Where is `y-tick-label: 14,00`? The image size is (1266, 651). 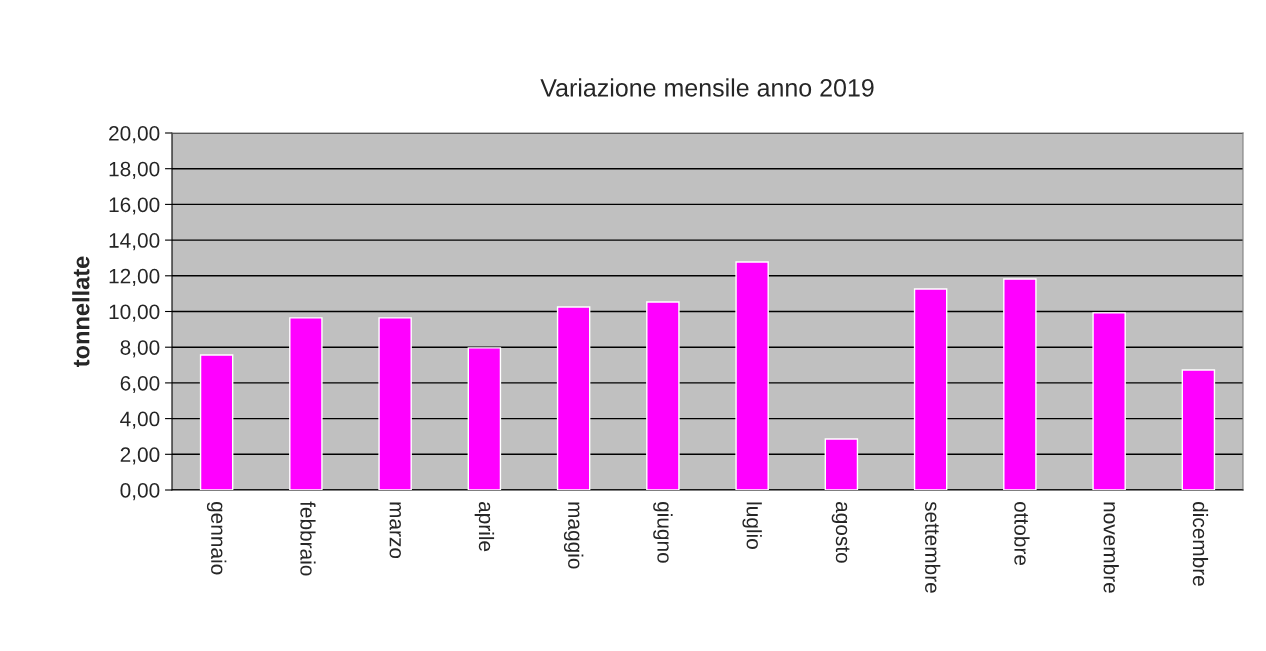
y-tick-label: 14,00 is located at coordinates (134, 242).